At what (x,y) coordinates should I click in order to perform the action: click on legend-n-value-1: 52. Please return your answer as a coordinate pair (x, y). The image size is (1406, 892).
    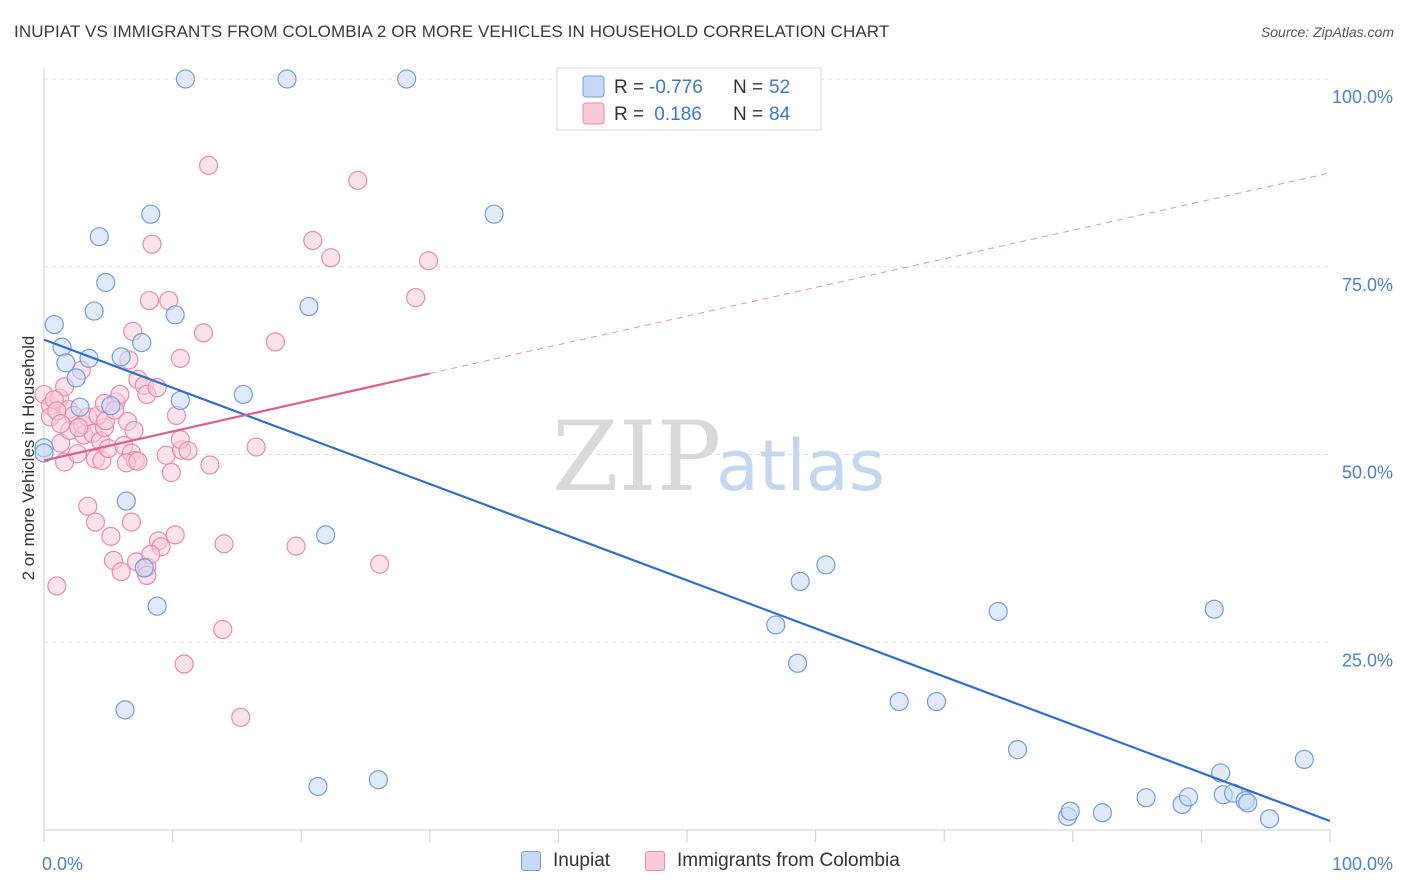
    Looking at the image, I should click on (779, 87).